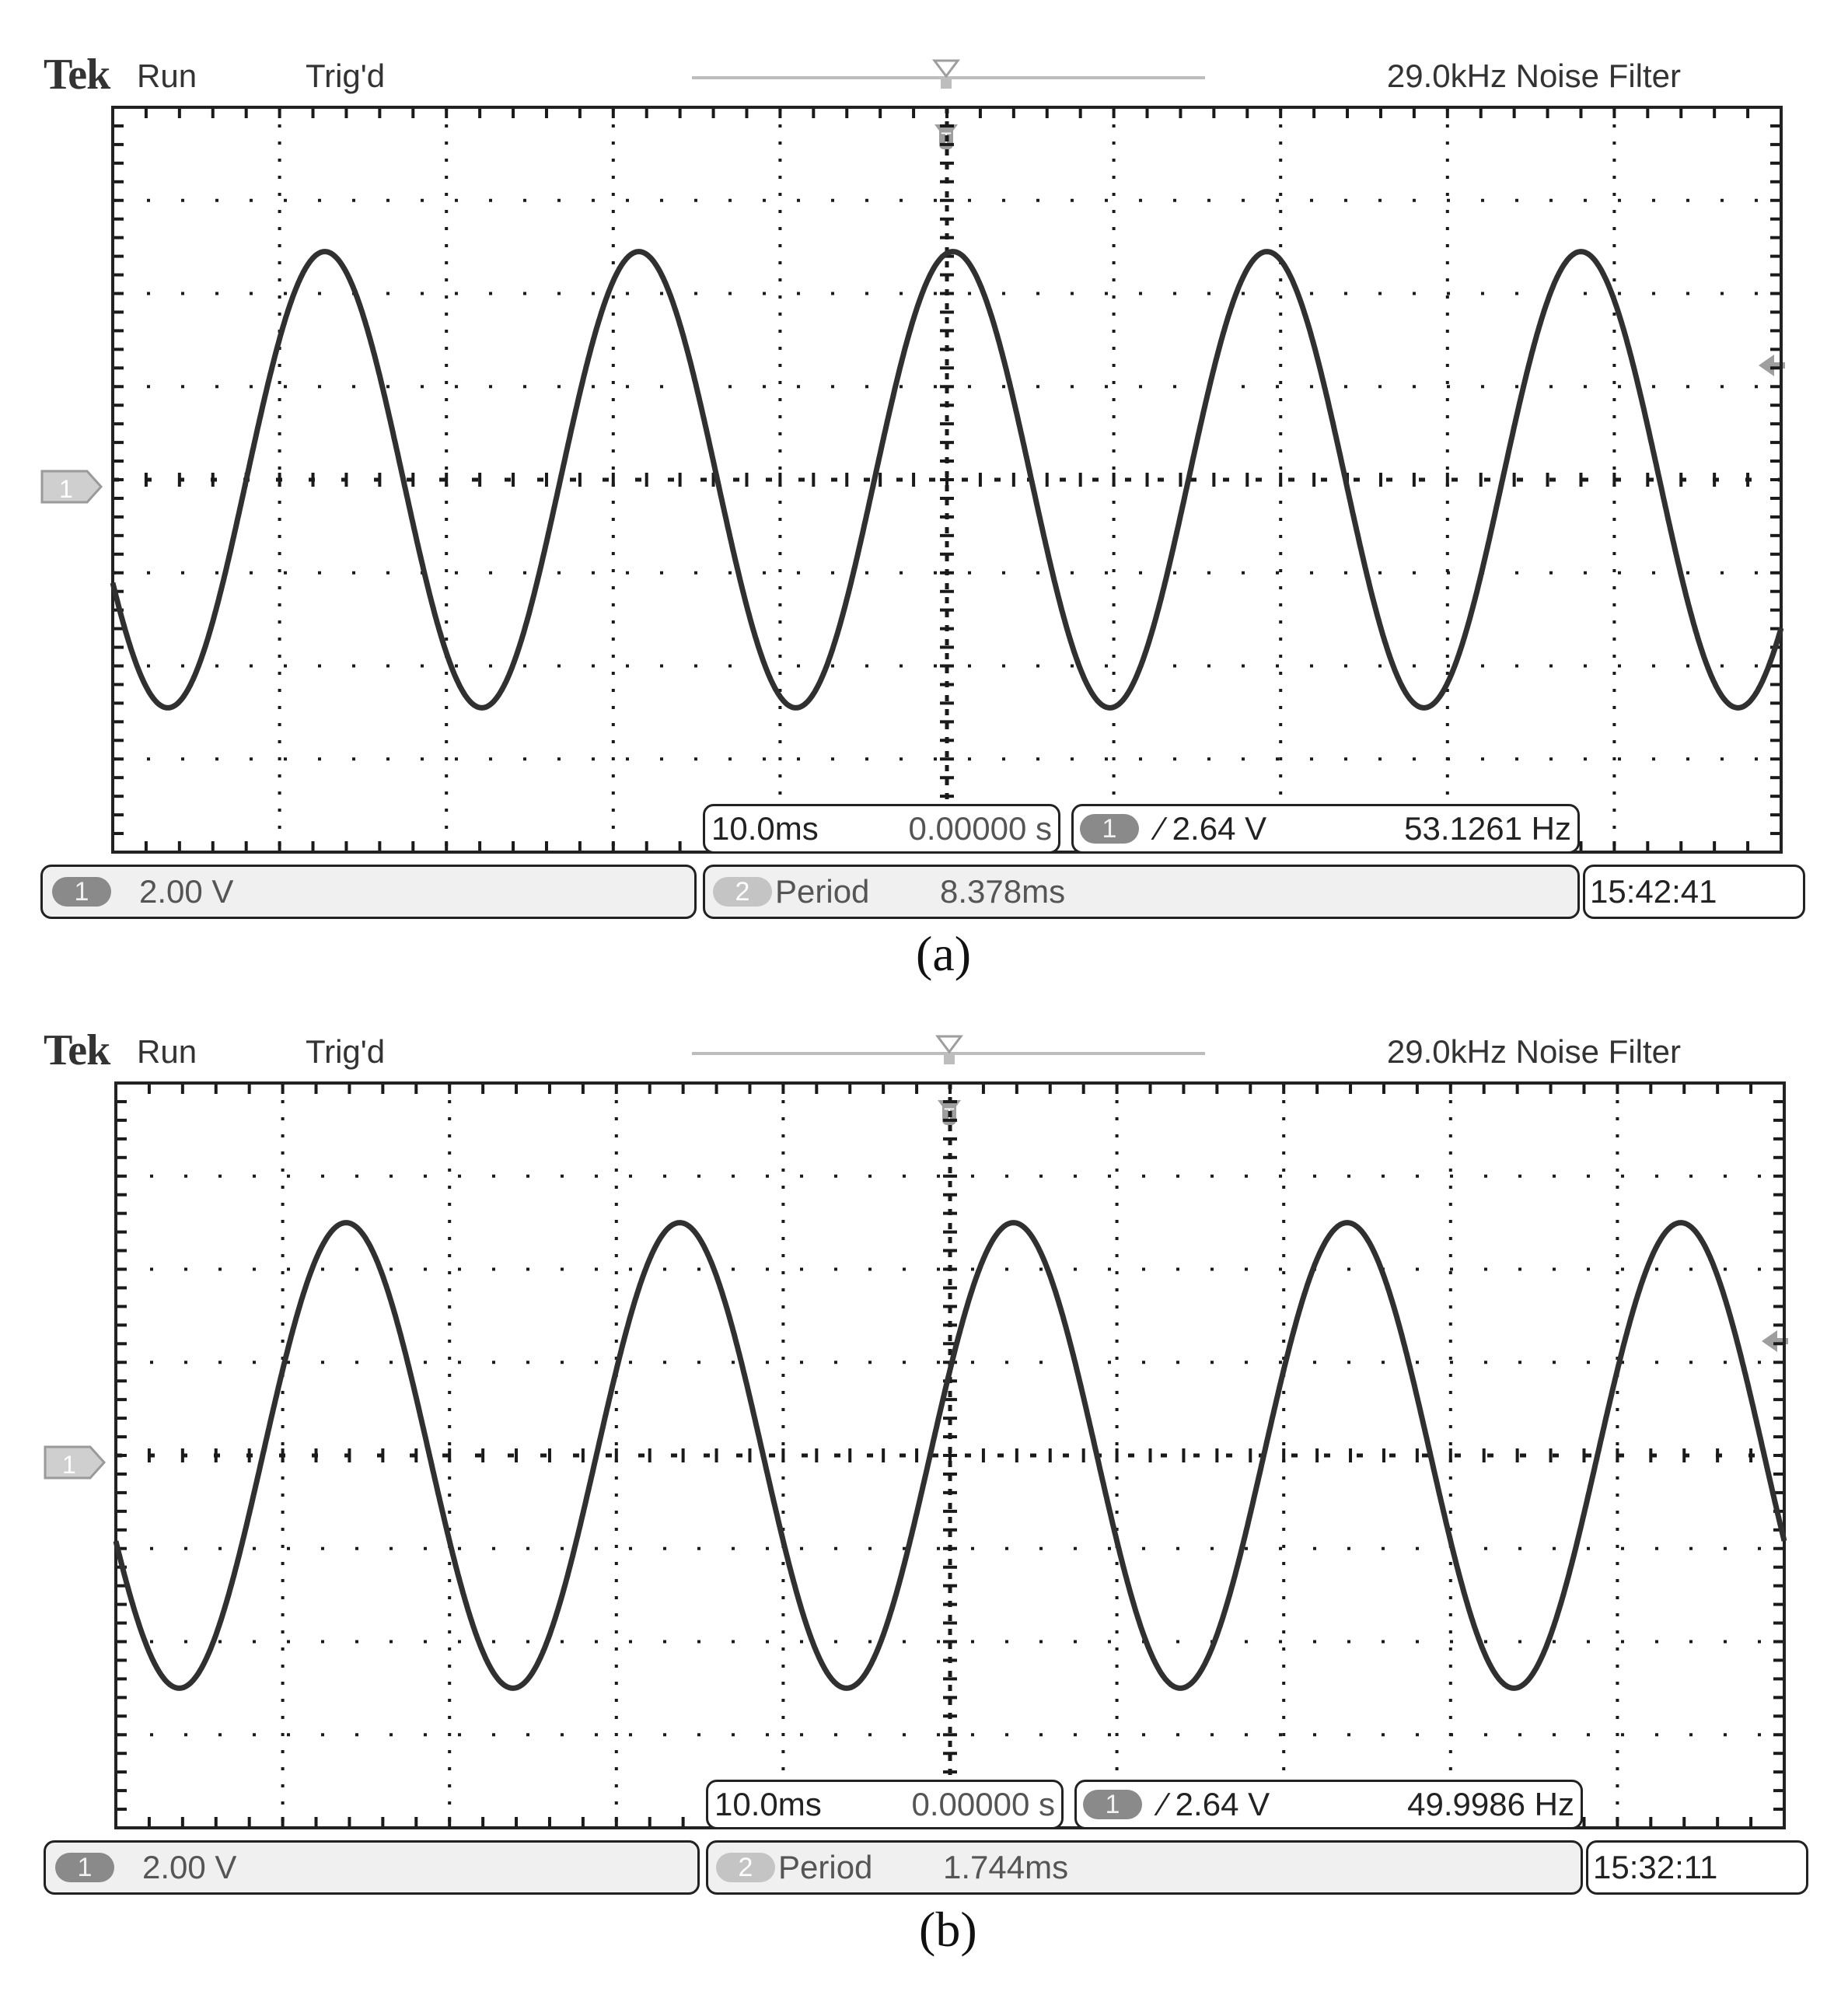 This screenshot has width=1848, height=1995. What do you see at coordinates (1141, 892) in the screenshot?
I see `measurement-box: 2 Period 8.378ms` at bounding box center [1141, 892].